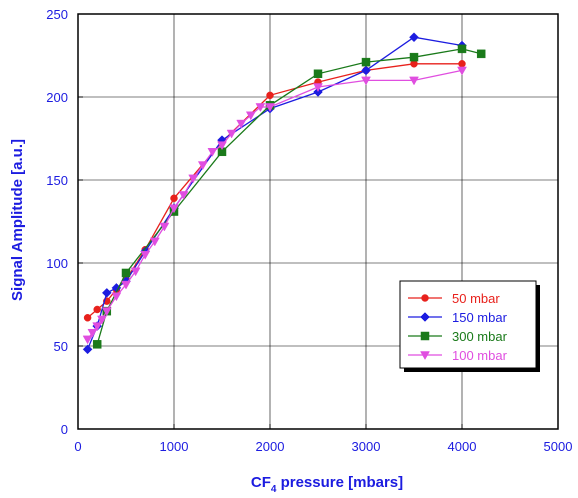 The width and height of the screenshot is (578, 498). Describe the element at coordinates (61, 346) in the screenshot. I see `y-tick-label: 50` at that location.